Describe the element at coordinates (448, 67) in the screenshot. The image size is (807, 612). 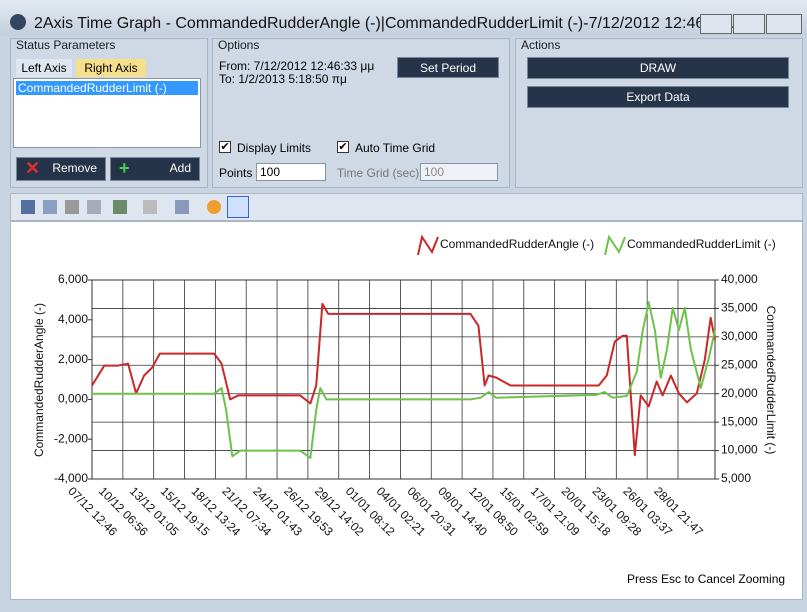
I see `set-period-button: Set Period` at that location.